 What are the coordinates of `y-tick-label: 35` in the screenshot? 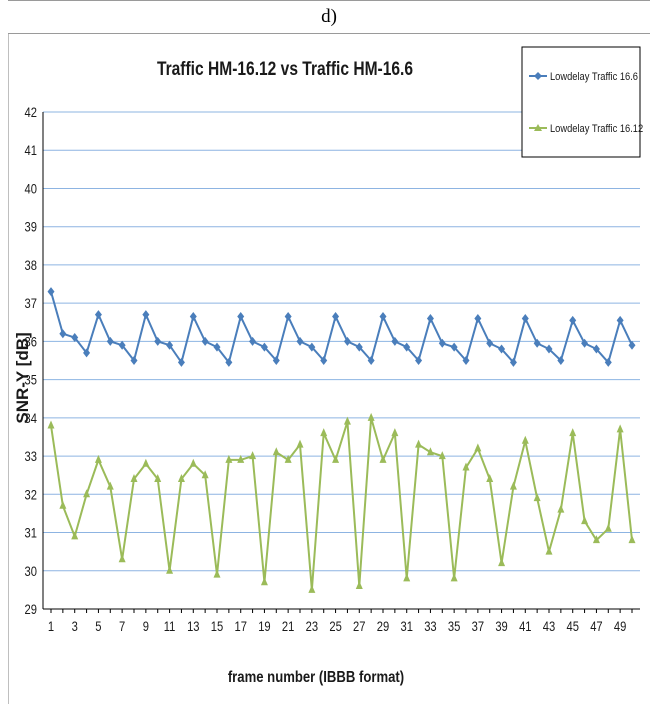 It's located at (31, 379).